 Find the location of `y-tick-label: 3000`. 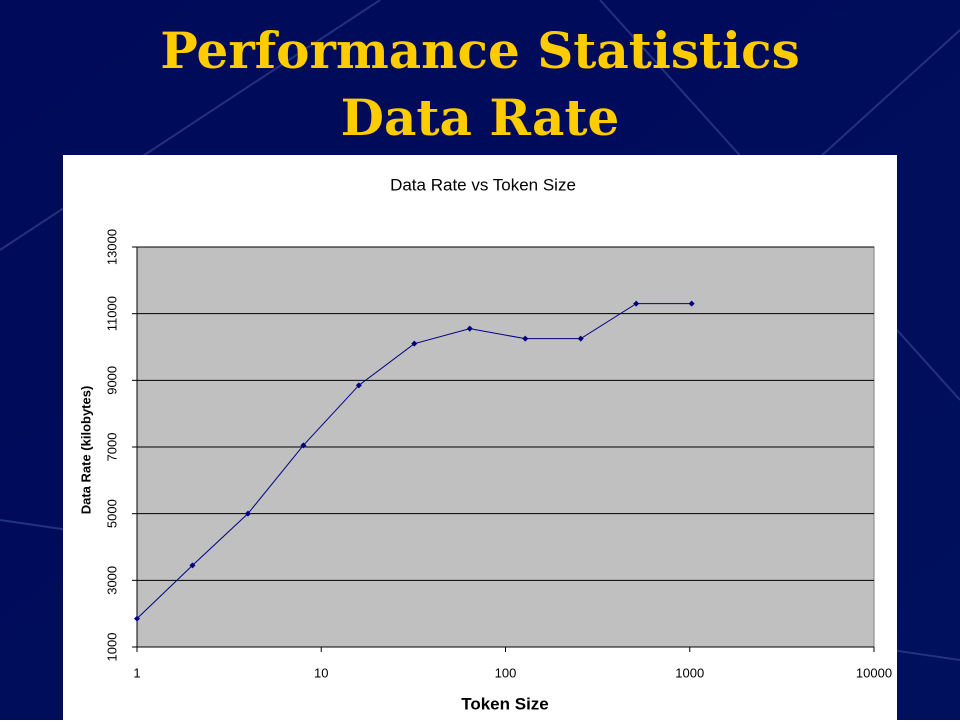

y-tick-label: 3000 is located at coordinates (111, 580).